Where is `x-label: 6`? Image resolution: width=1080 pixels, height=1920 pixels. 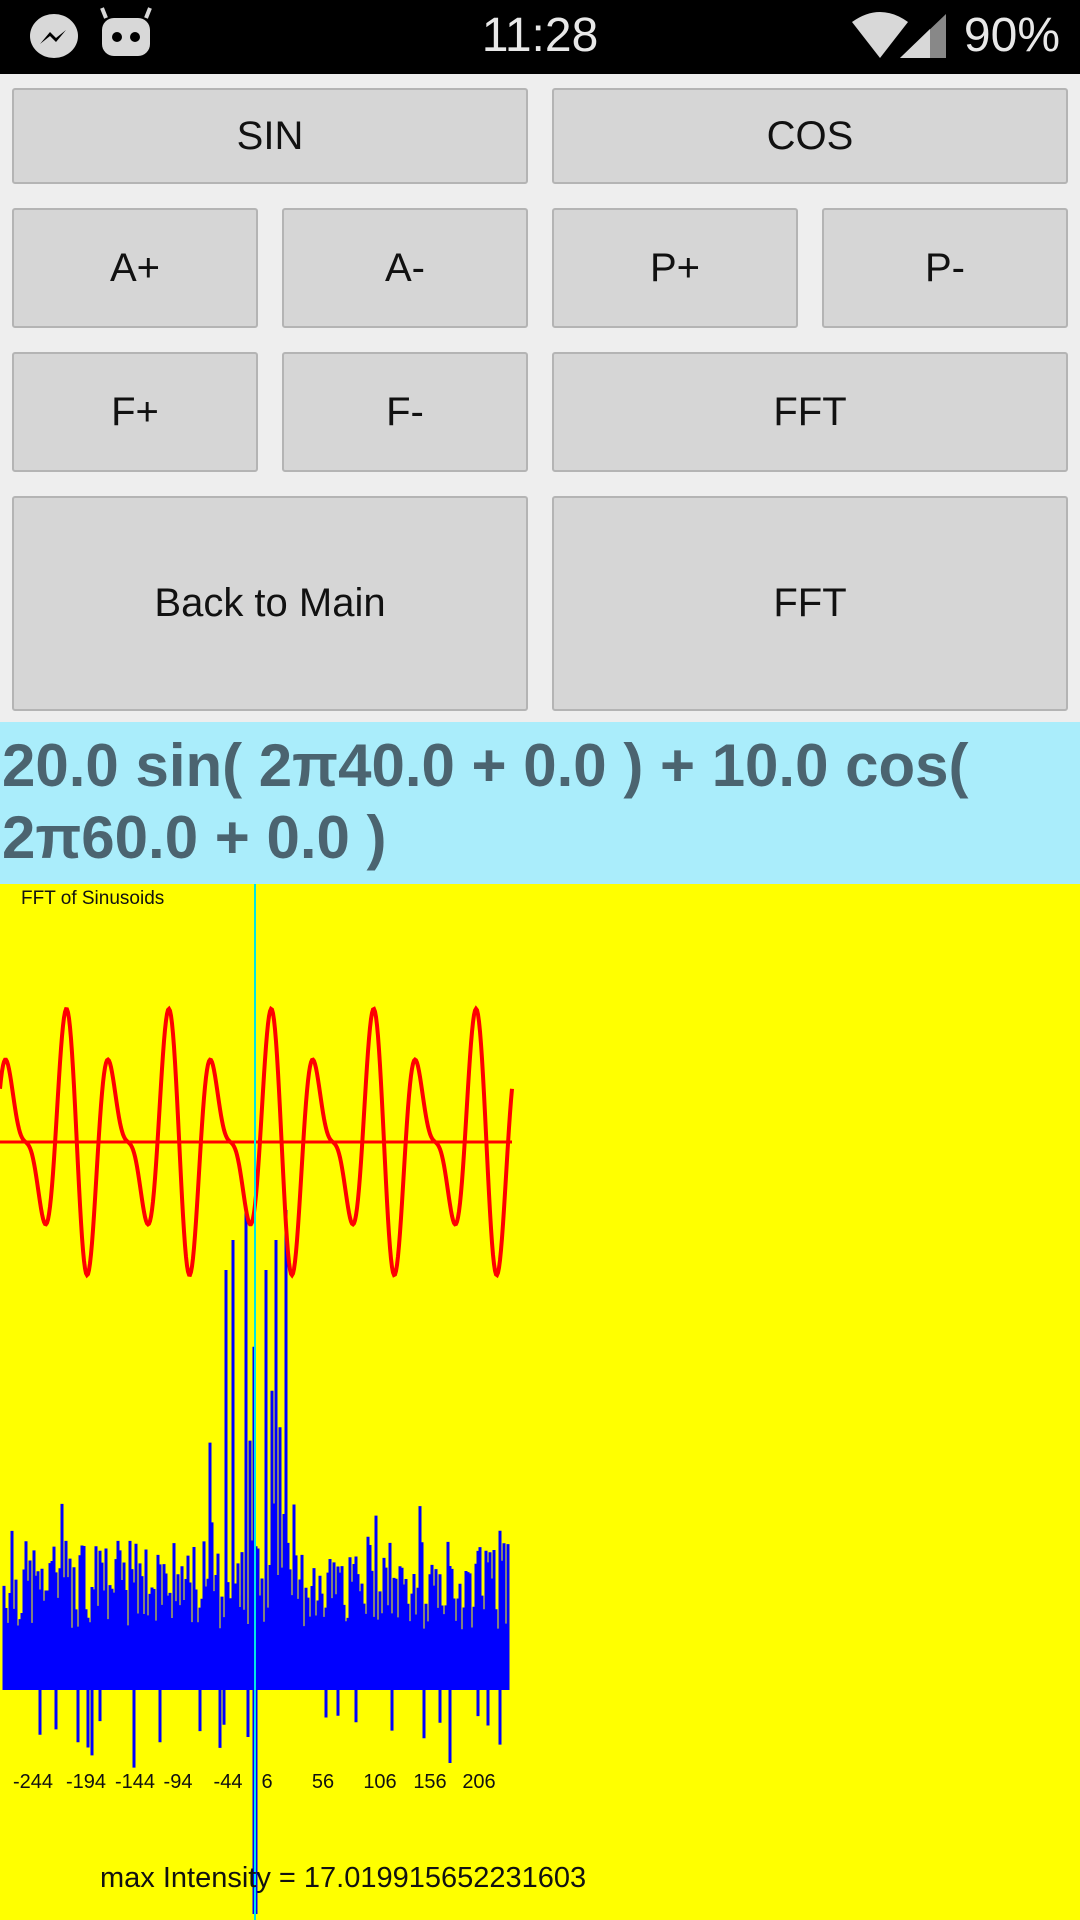
x-label: 6 is located at coordinates (266, 1782).